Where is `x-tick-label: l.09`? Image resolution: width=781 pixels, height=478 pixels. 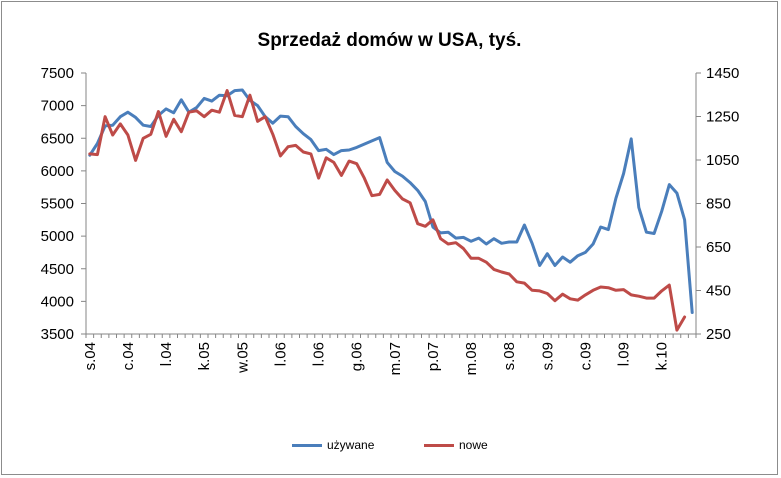 x-tick-label: l.09 is located at coordinates (624, 354).